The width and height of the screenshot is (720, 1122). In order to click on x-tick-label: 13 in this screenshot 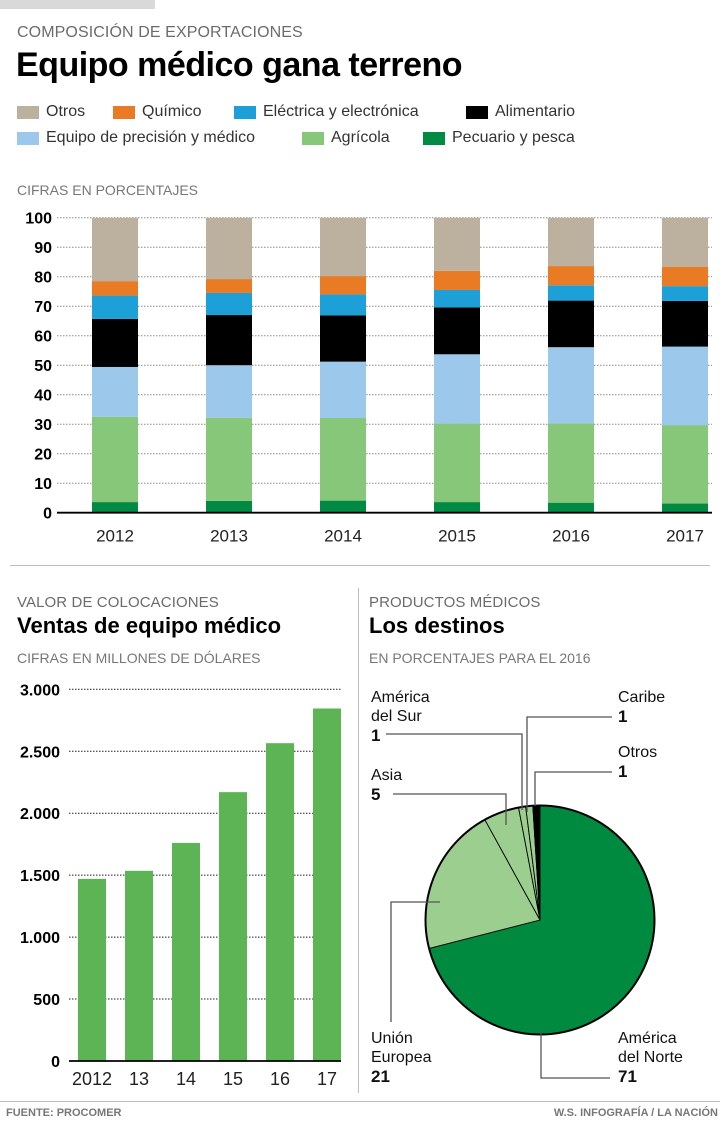, I will do `click(139, 1079)`.